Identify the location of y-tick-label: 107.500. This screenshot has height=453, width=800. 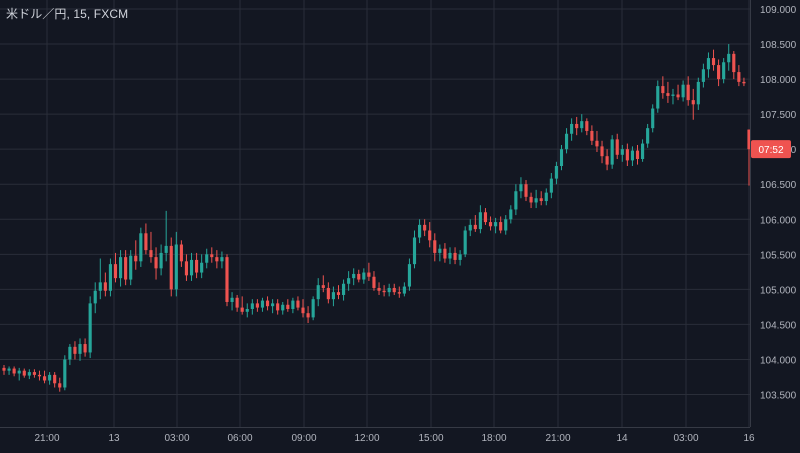
(778, 115).